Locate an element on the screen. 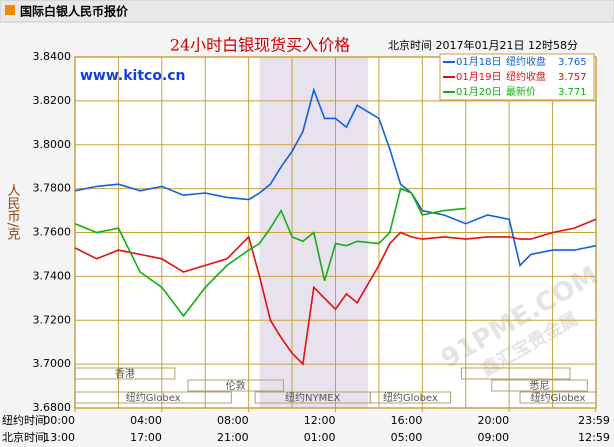 The height and width of the screenshot is (447, 614). header-icon is located at coordinates (10, 10).